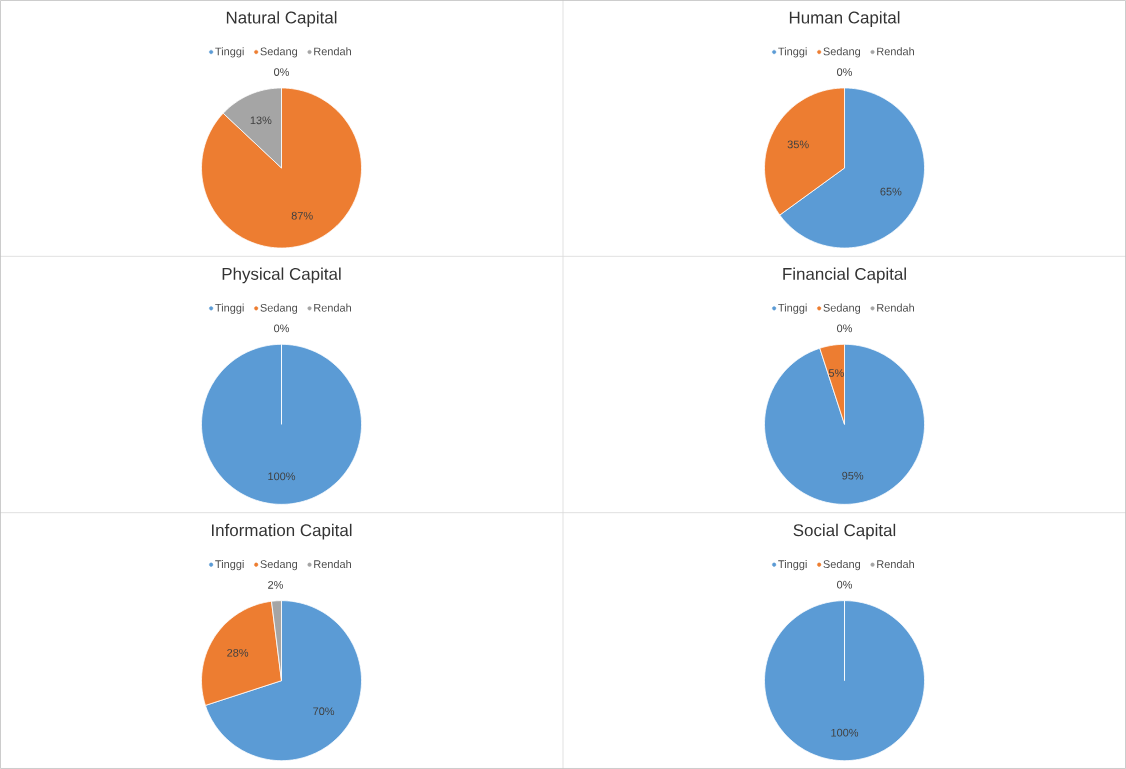  What do you see at coordinates (844, 19) in the screenshot?
I see `chart-title: Human Capital` at bounding box center [844, 19].